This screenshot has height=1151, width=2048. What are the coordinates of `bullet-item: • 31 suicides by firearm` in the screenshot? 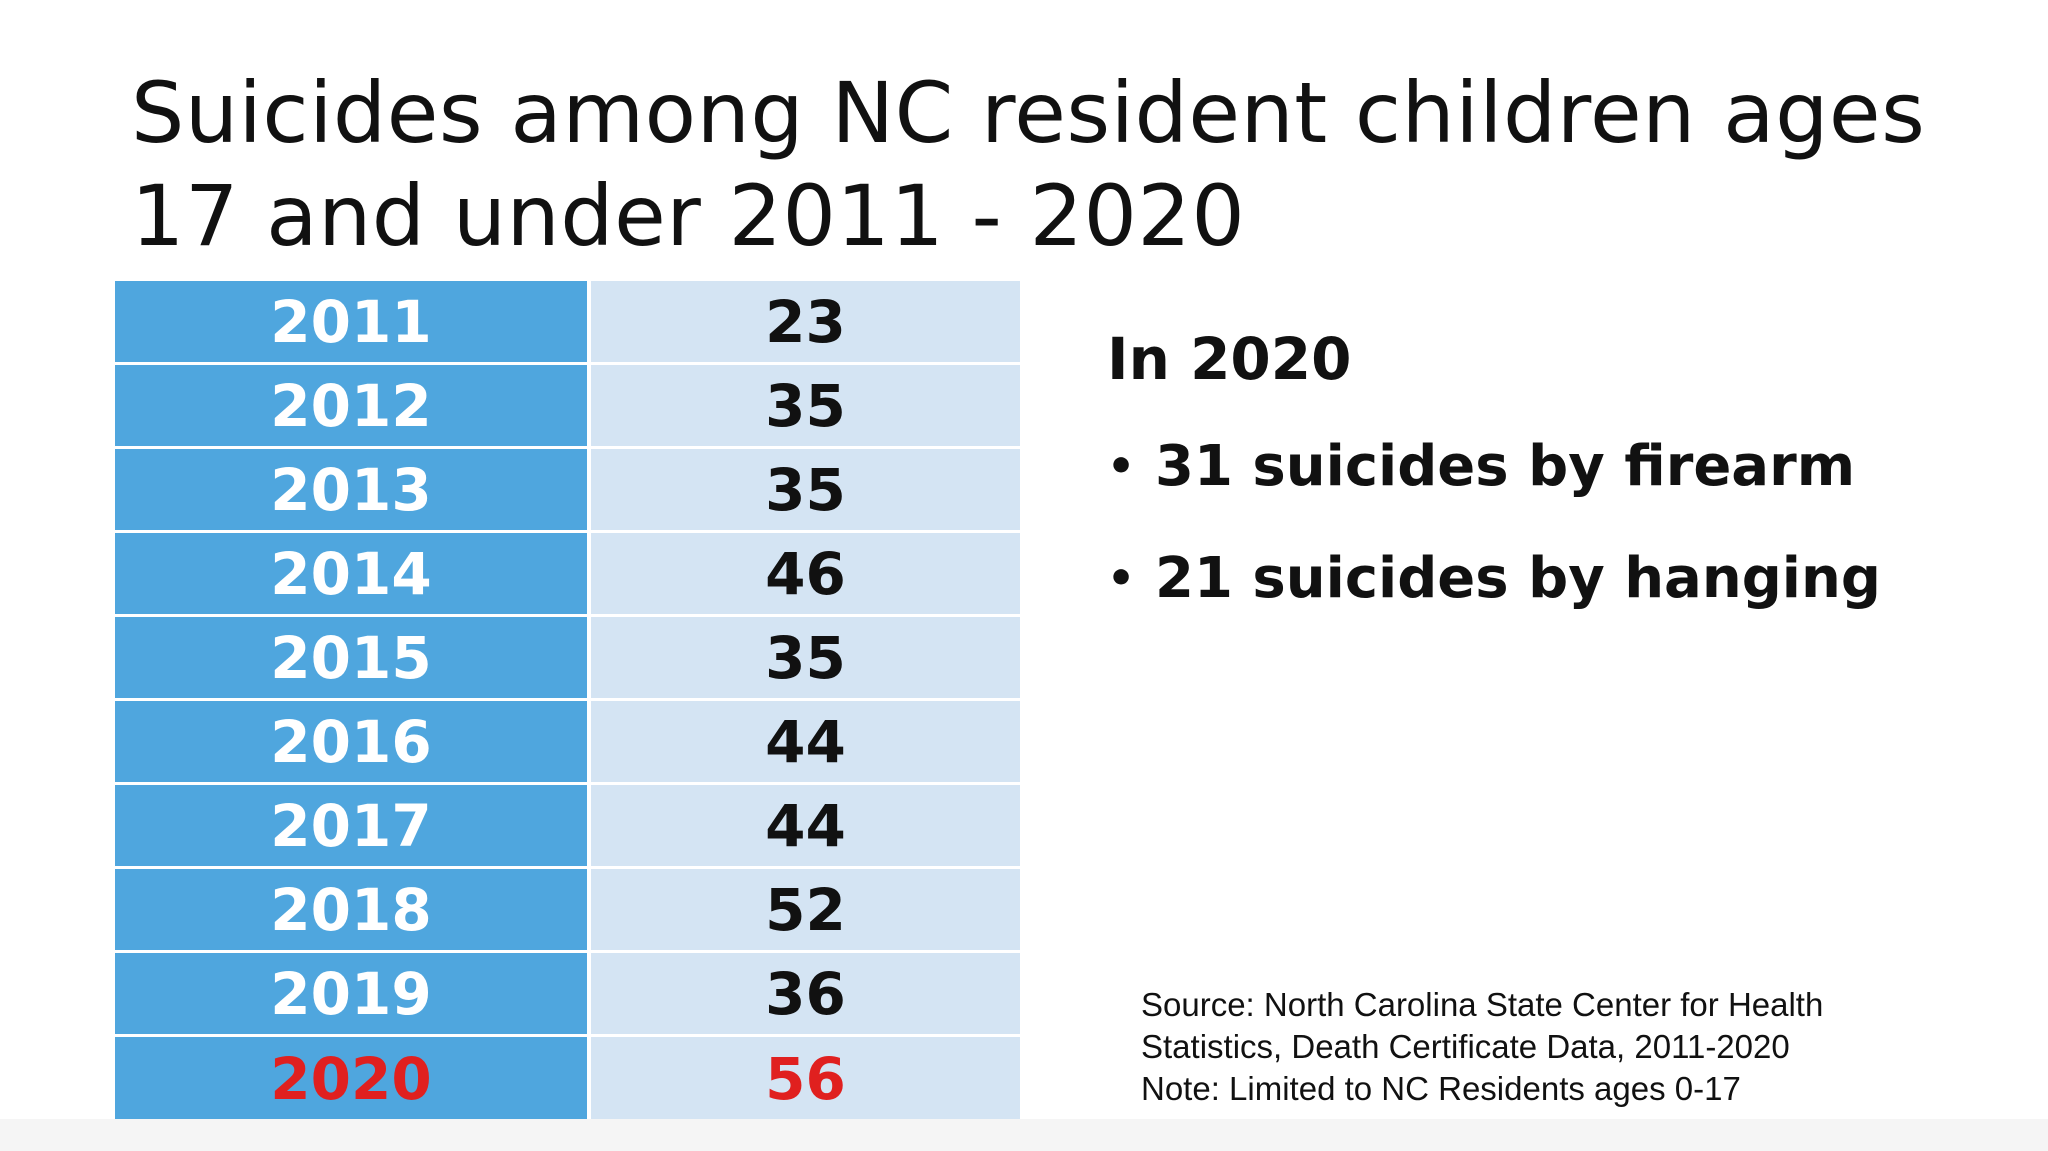 It's located at (1494, 467).